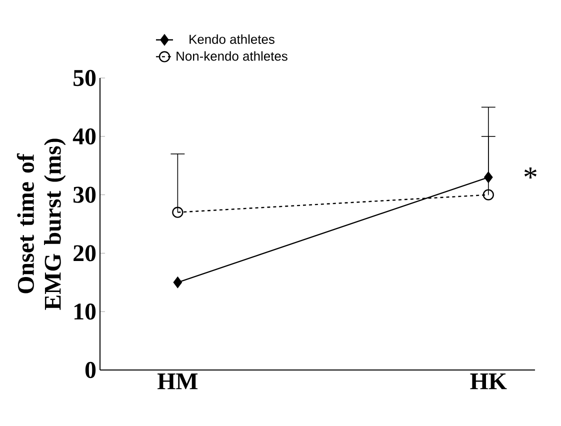 This screenshot has height=426, width=561. What do you see at coordinates (85, 312) in the screenshot?
I see `y-tick-label: 10` at bounding box center [85, 312].